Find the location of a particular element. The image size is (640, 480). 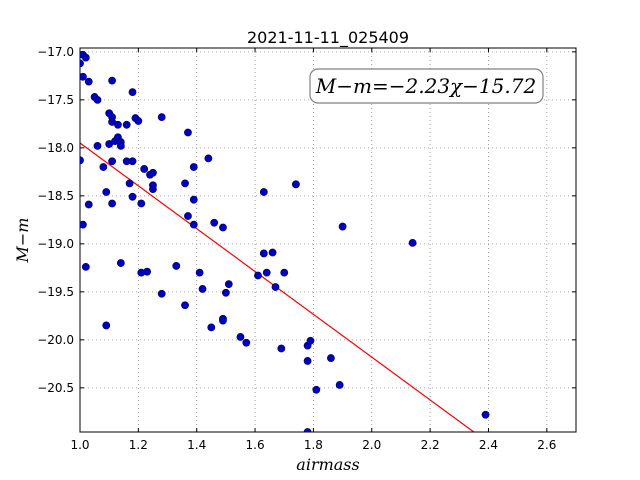

x-tick-label: 2.4 is located at coordinates (488, 445).